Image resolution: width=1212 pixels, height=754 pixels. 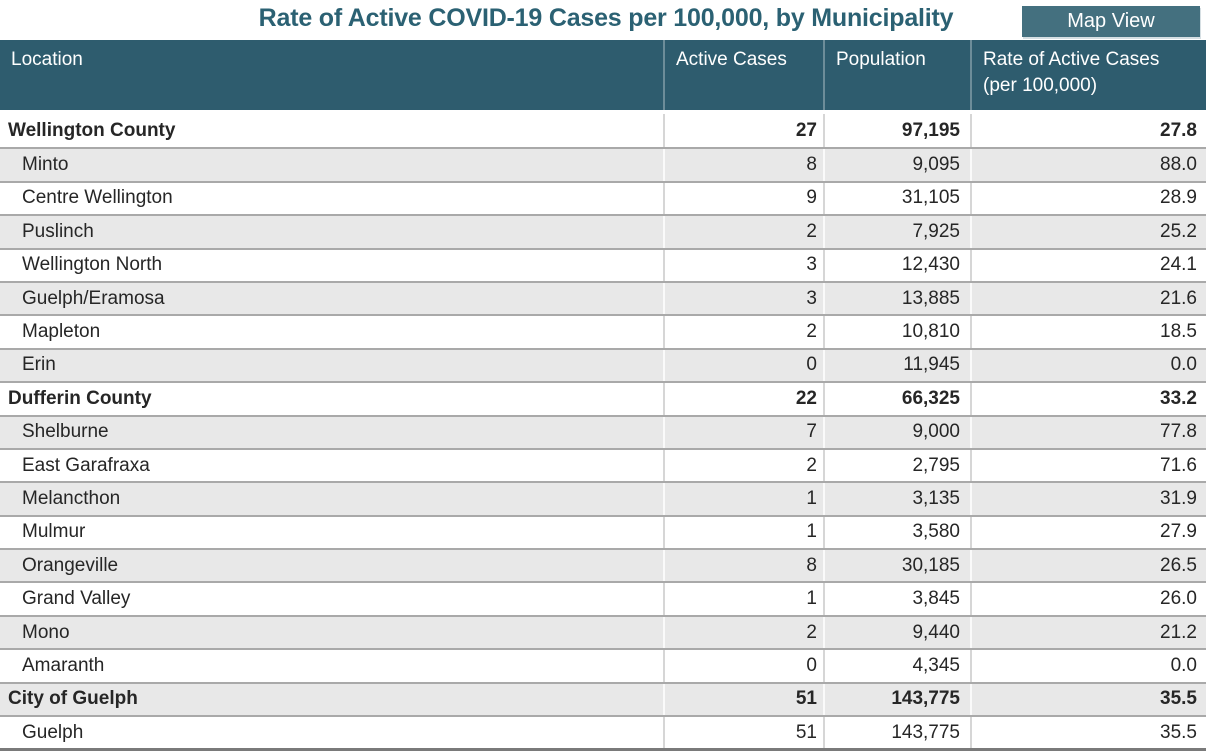 I want to click on cell-rate: 21.2, so click(x=1088, y=632).